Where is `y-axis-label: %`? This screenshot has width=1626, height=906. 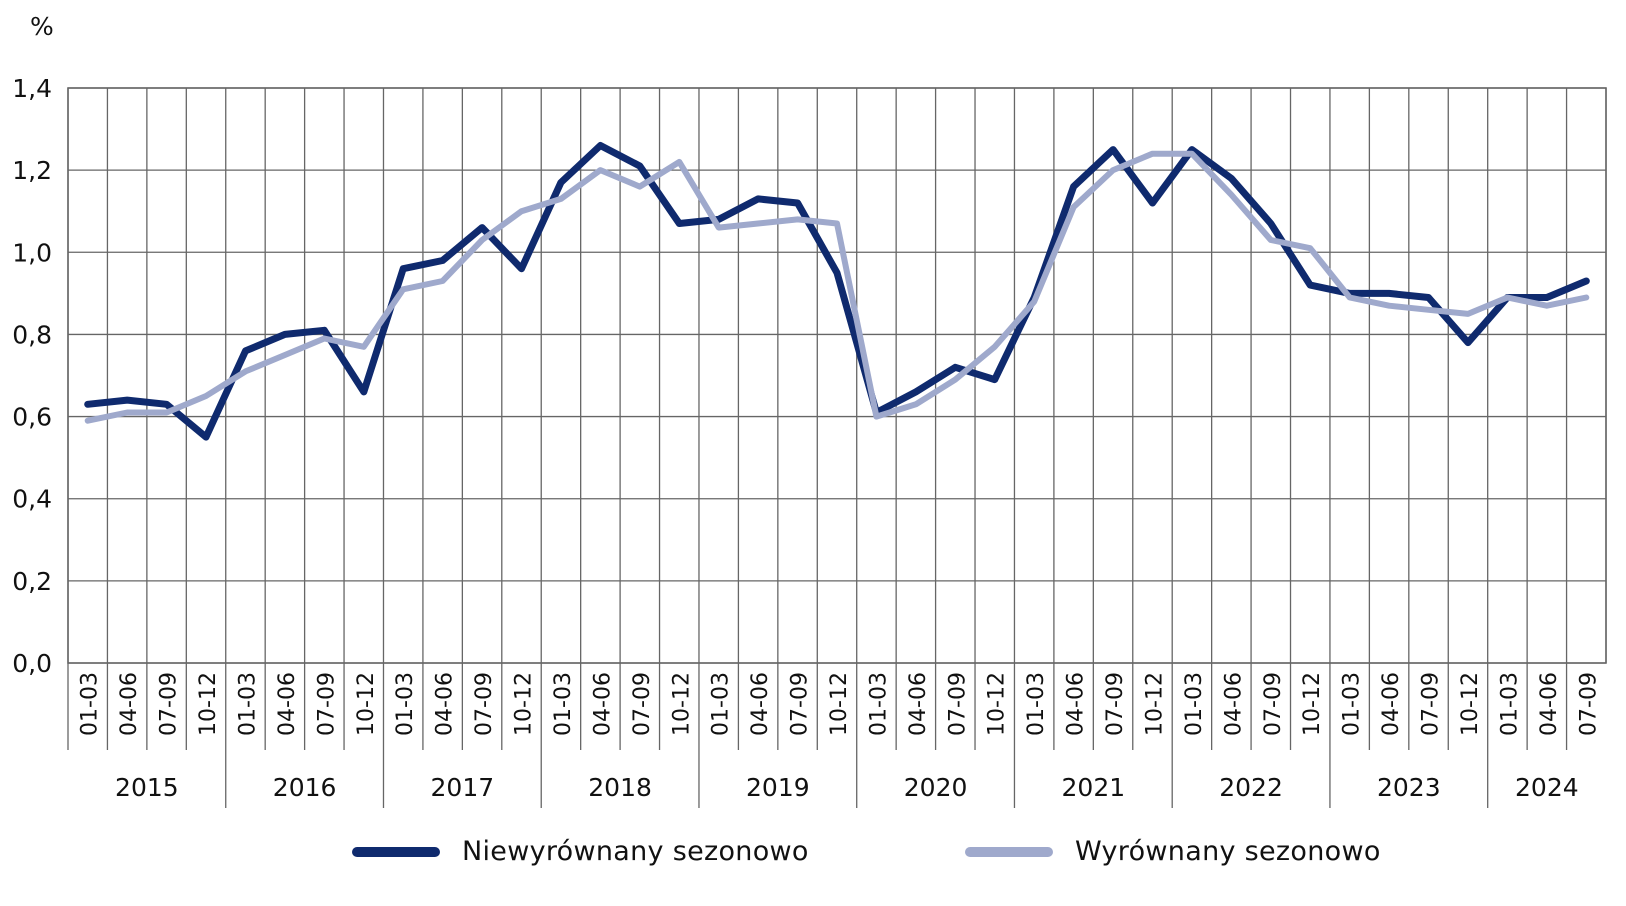 y-axis-label: % is located at coordinates (42, 26).